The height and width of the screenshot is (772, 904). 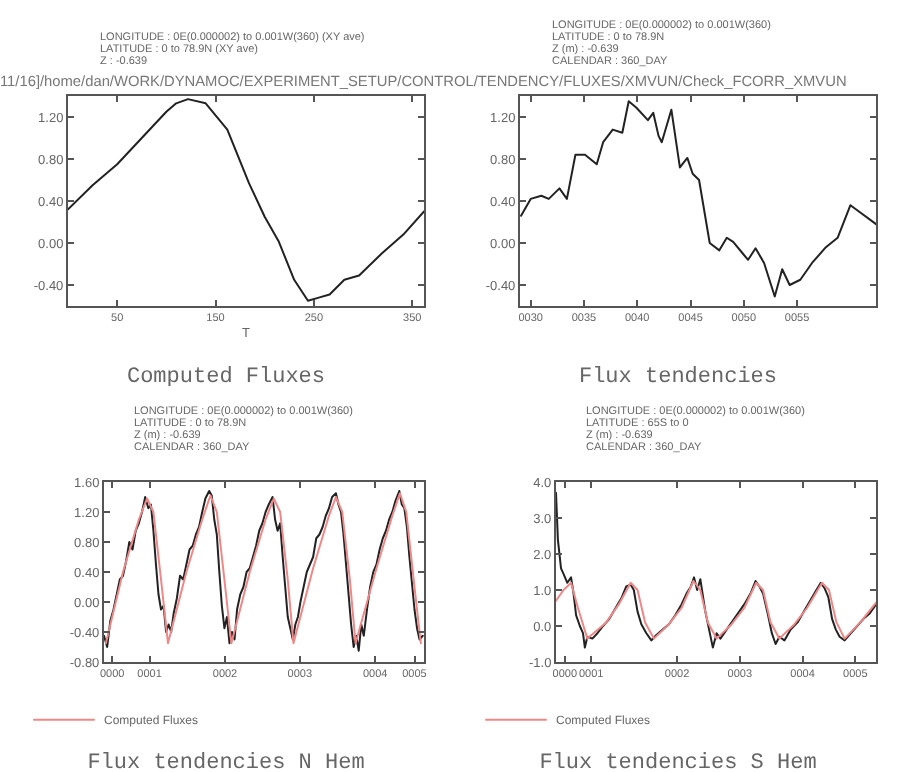 What do you see at coordinates (226, 762) in the screenshot?
I see `text: Flux tendencies N Hem` at bounding box center [226, 762].